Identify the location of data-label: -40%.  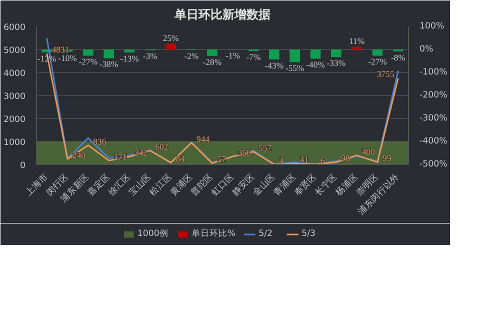
(315, 65).